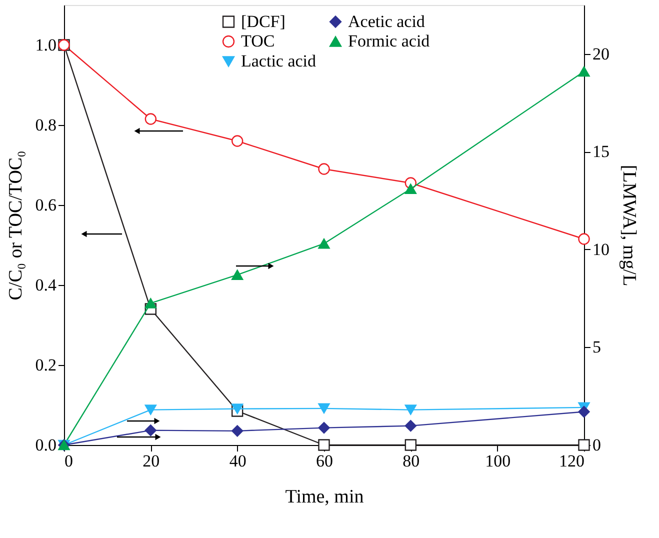 This screenshot has height=538, width=659. Describe the element at coordinates (411, 461) in the screenshot. I see `x-tick-label: 80` at that location.